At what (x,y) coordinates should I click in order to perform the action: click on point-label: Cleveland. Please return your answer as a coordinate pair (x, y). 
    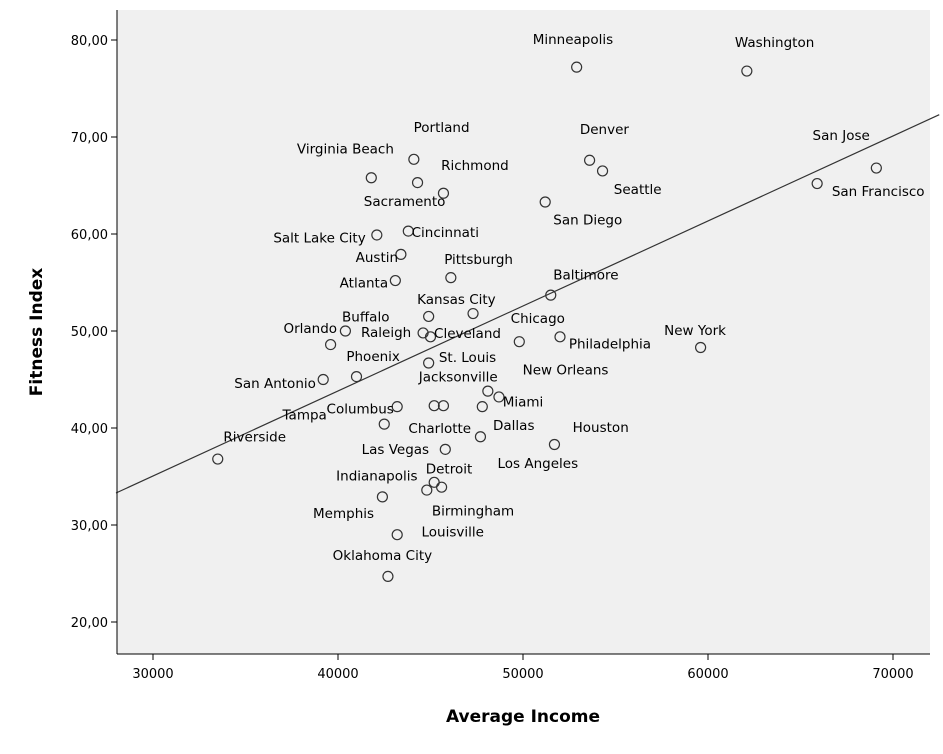
    Looking at the image, I should click on (467, 334).